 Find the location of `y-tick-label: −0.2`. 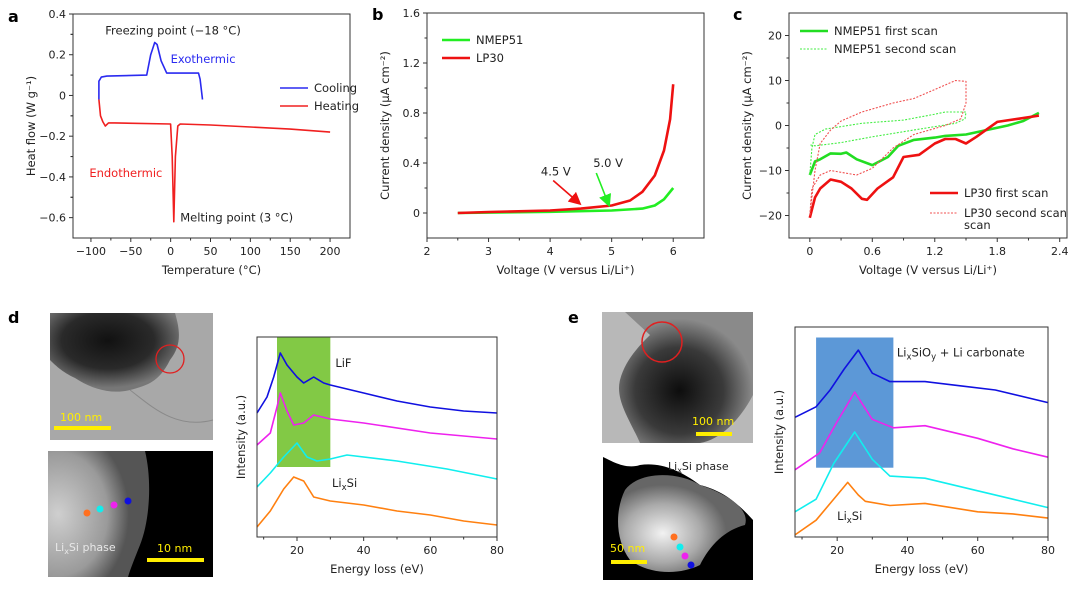

y-tick-label: −0.2 is located at coordinates (52, 136).